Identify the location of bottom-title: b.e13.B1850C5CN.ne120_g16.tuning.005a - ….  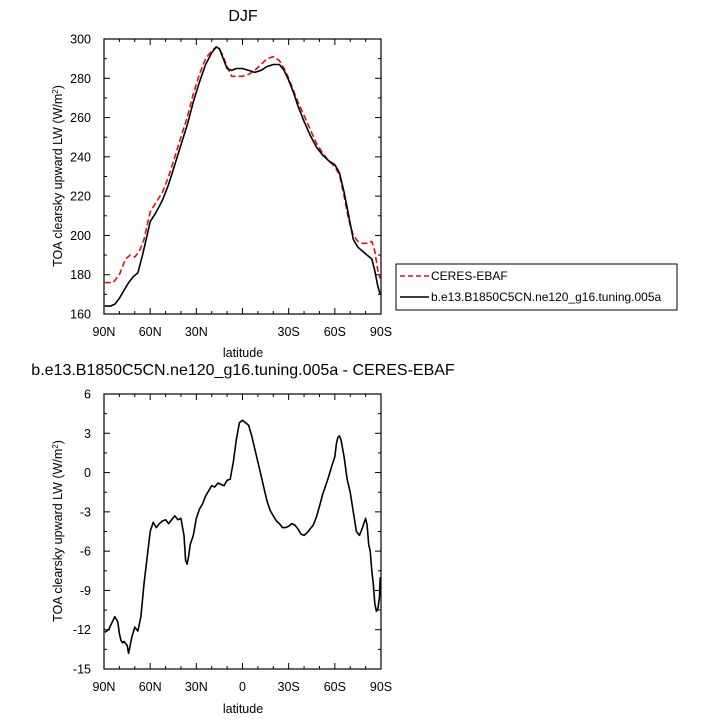
(243, 370).